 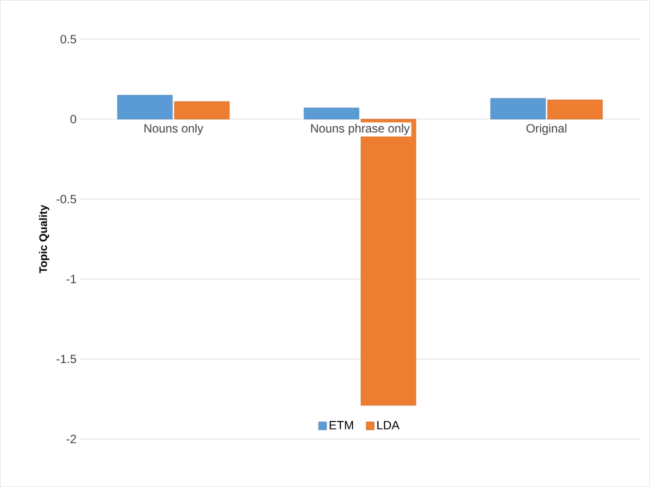 What do you see at coordinates (44, 239) in the screenshot?
I see `y-axis-title: Topic Quality` at bounding box center [44, 239].